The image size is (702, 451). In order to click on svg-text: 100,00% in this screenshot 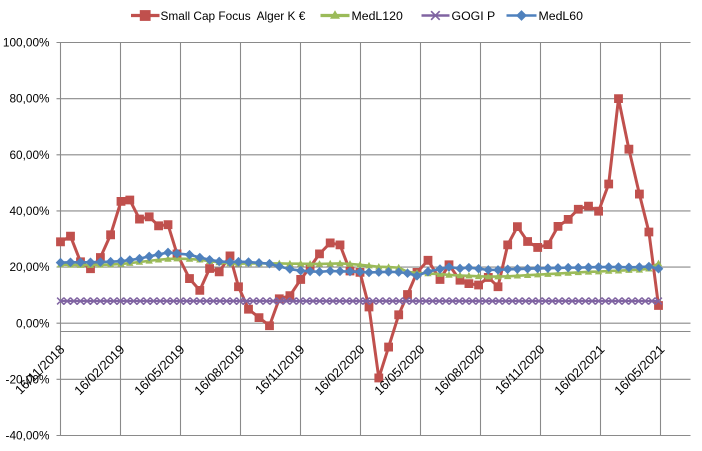, I will do `click(26, 43)`.